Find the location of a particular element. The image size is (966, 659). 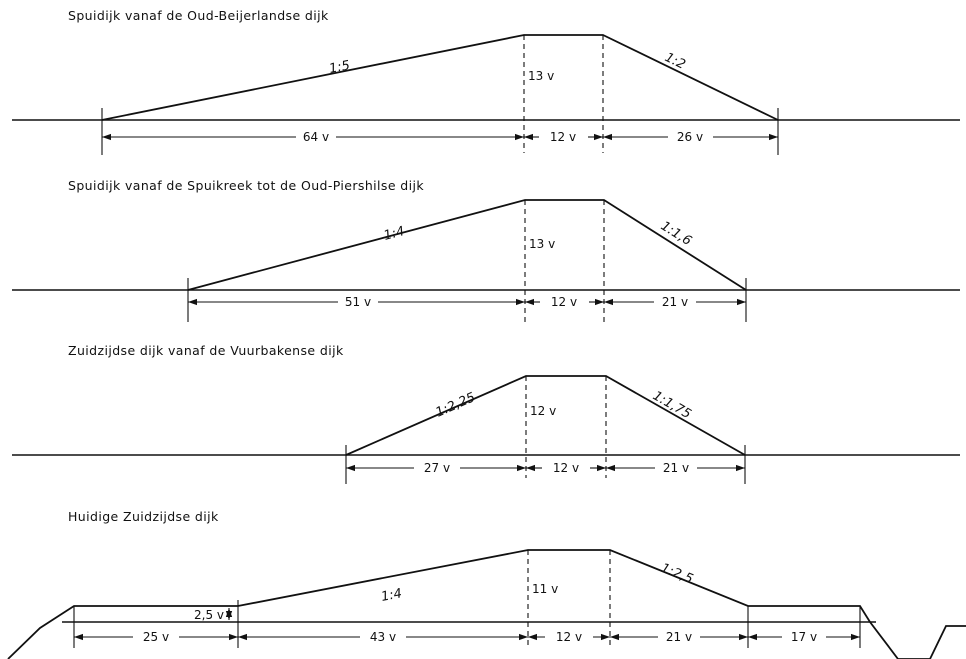

profile-4-slope-right-label: 1:2,5 is located at coordinates (677, 574).